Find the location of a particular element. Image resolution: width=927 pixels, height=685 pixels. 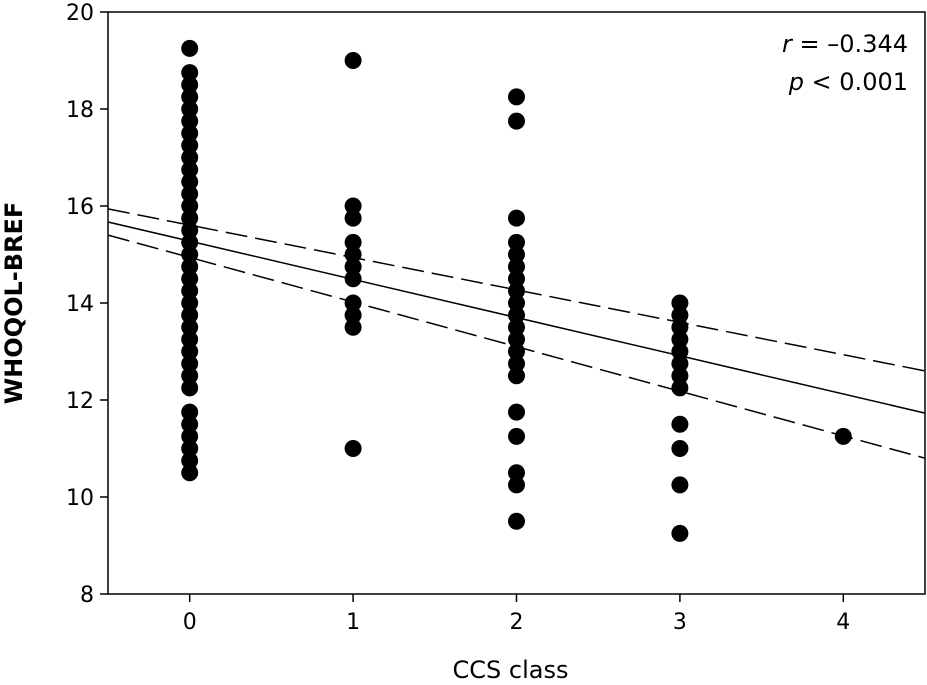

stat-annotation-1: p < 0.001 is located at coordinates (848, 82).